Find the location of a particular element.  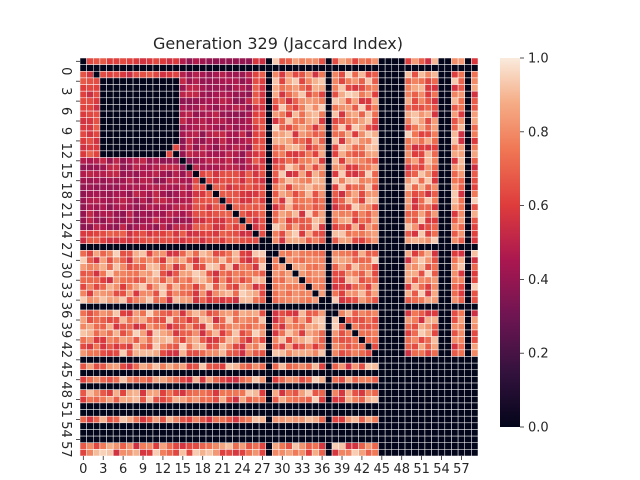

colorbar-axis: 0.00.20.40.60.81.0 is located at coordinates (534, 244).